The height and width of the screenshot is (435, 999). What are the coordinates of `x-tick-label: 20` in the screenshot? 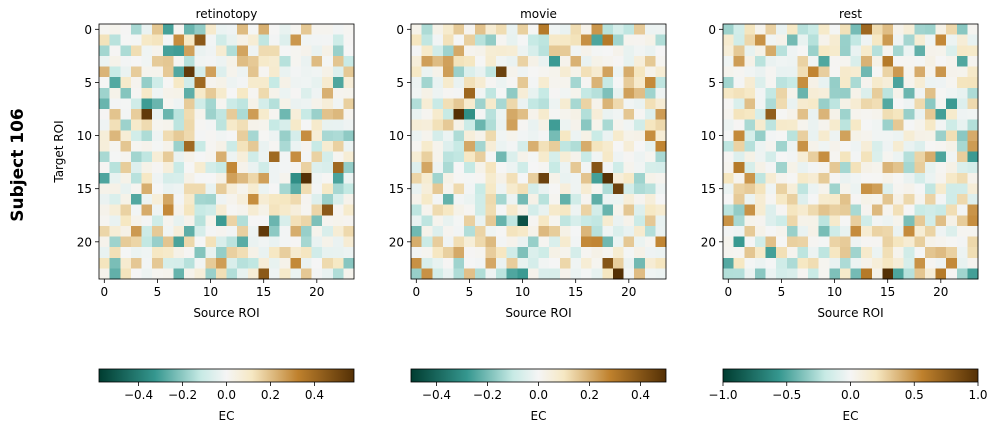 It's located at (316, 292).